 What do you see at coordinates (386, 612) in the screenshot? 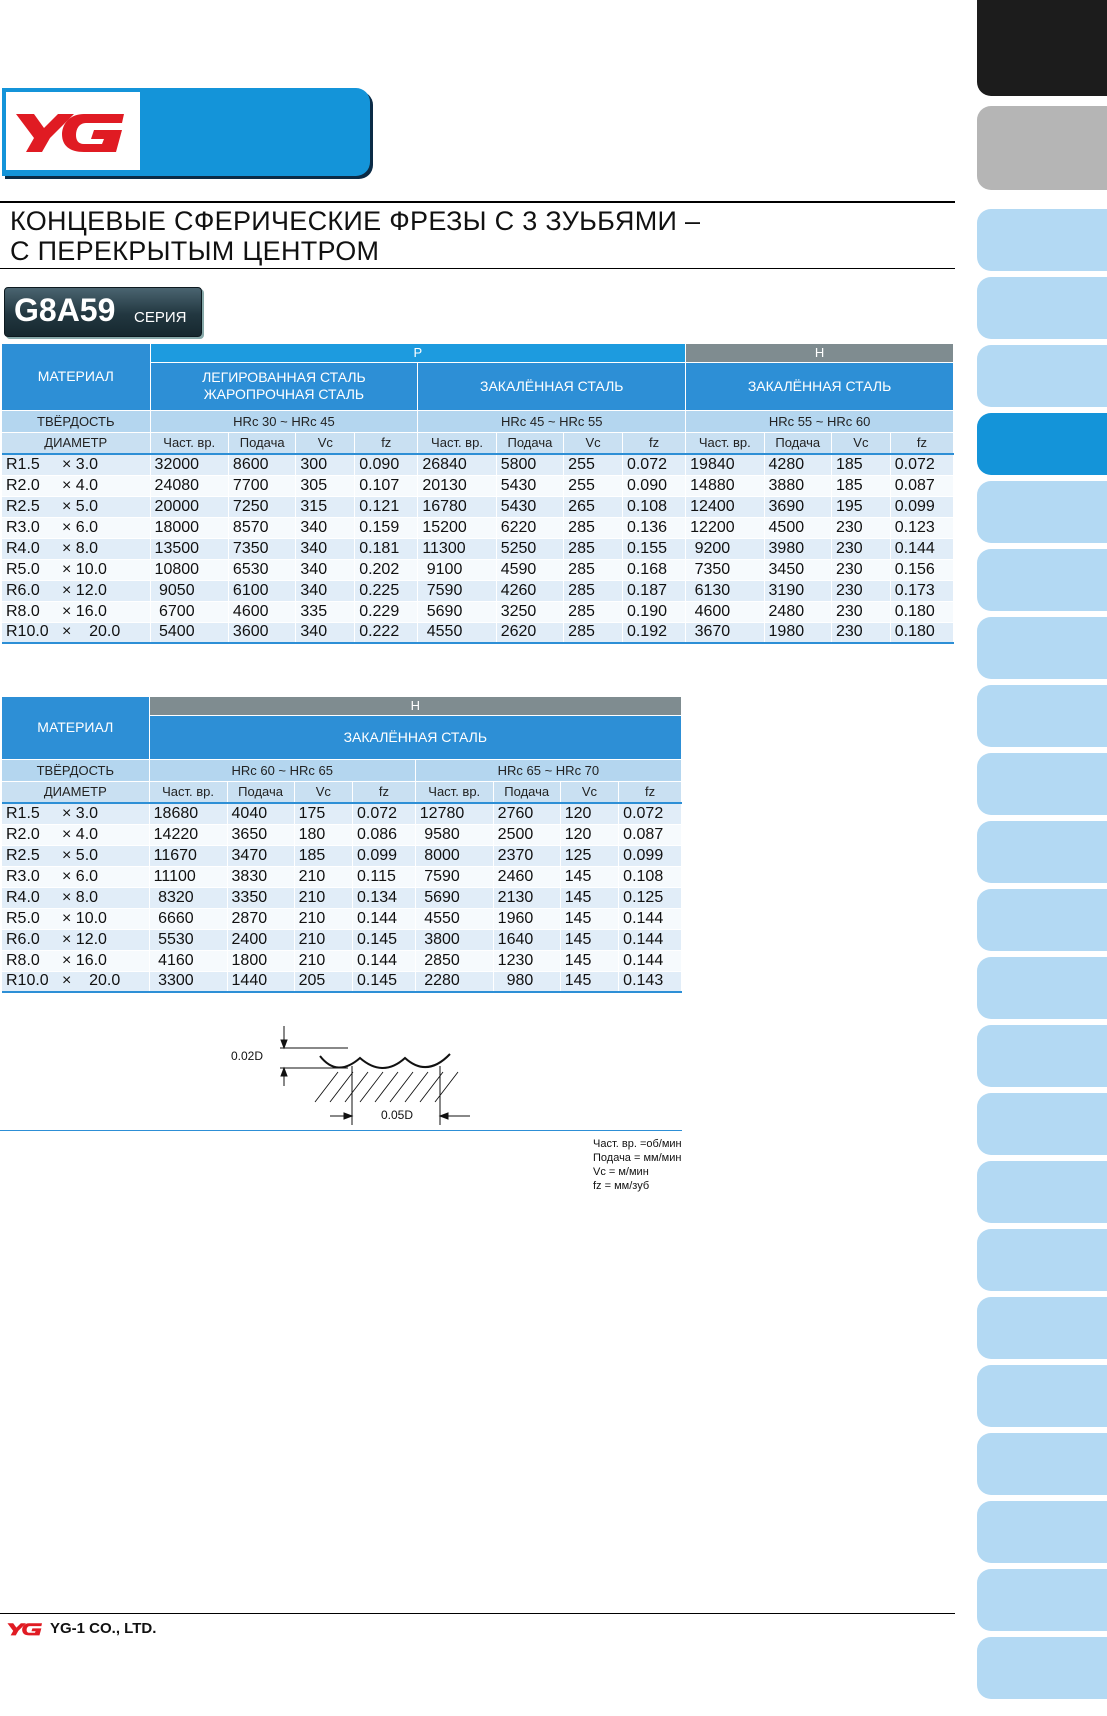
I see `value-cell: 0.229` at bounding box center [386, 612].